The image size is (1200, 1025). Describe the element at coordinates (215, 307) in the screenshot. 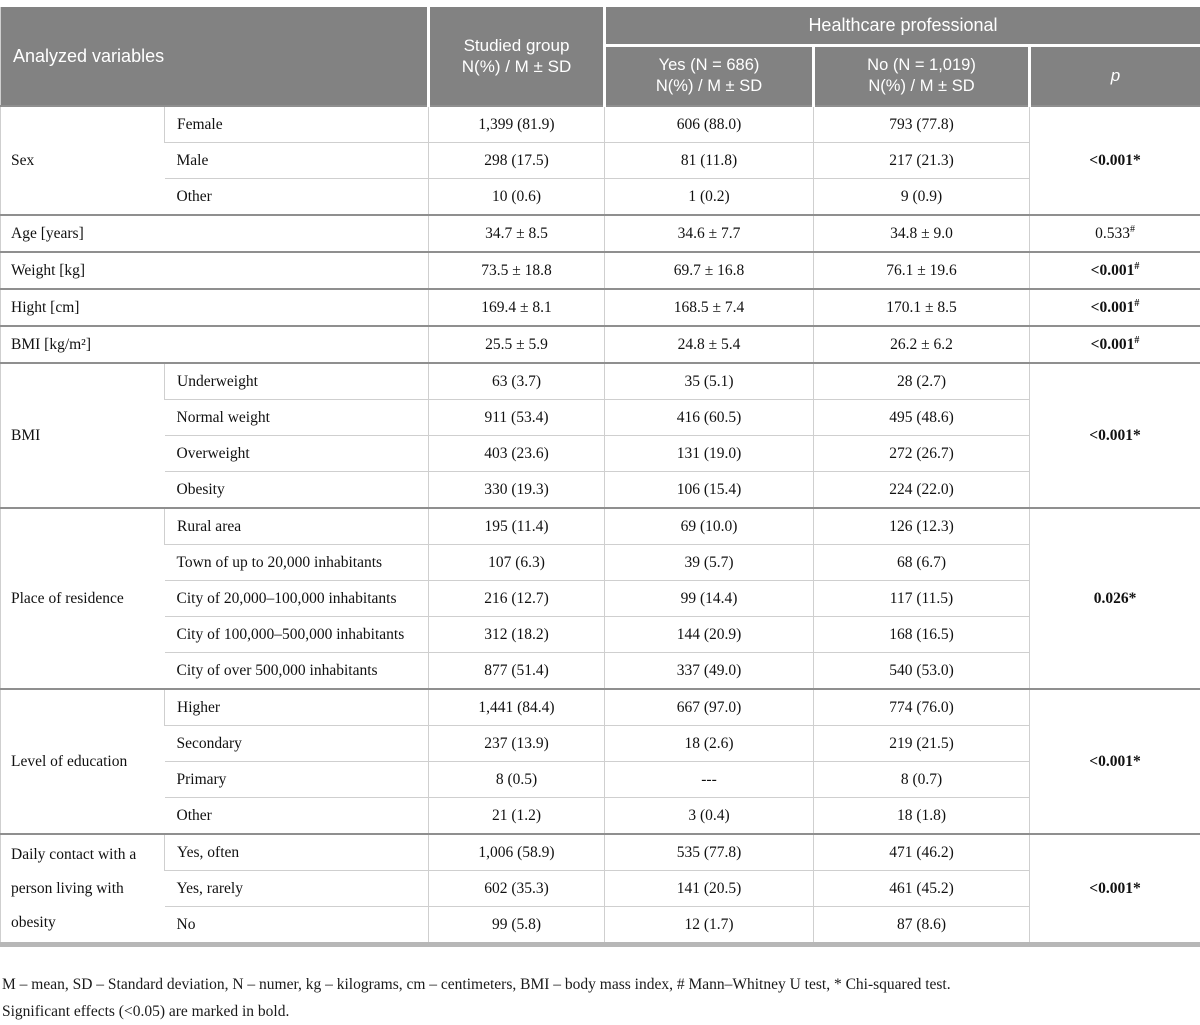

I see `variable-label-hight: Hight [cm]` at that location.